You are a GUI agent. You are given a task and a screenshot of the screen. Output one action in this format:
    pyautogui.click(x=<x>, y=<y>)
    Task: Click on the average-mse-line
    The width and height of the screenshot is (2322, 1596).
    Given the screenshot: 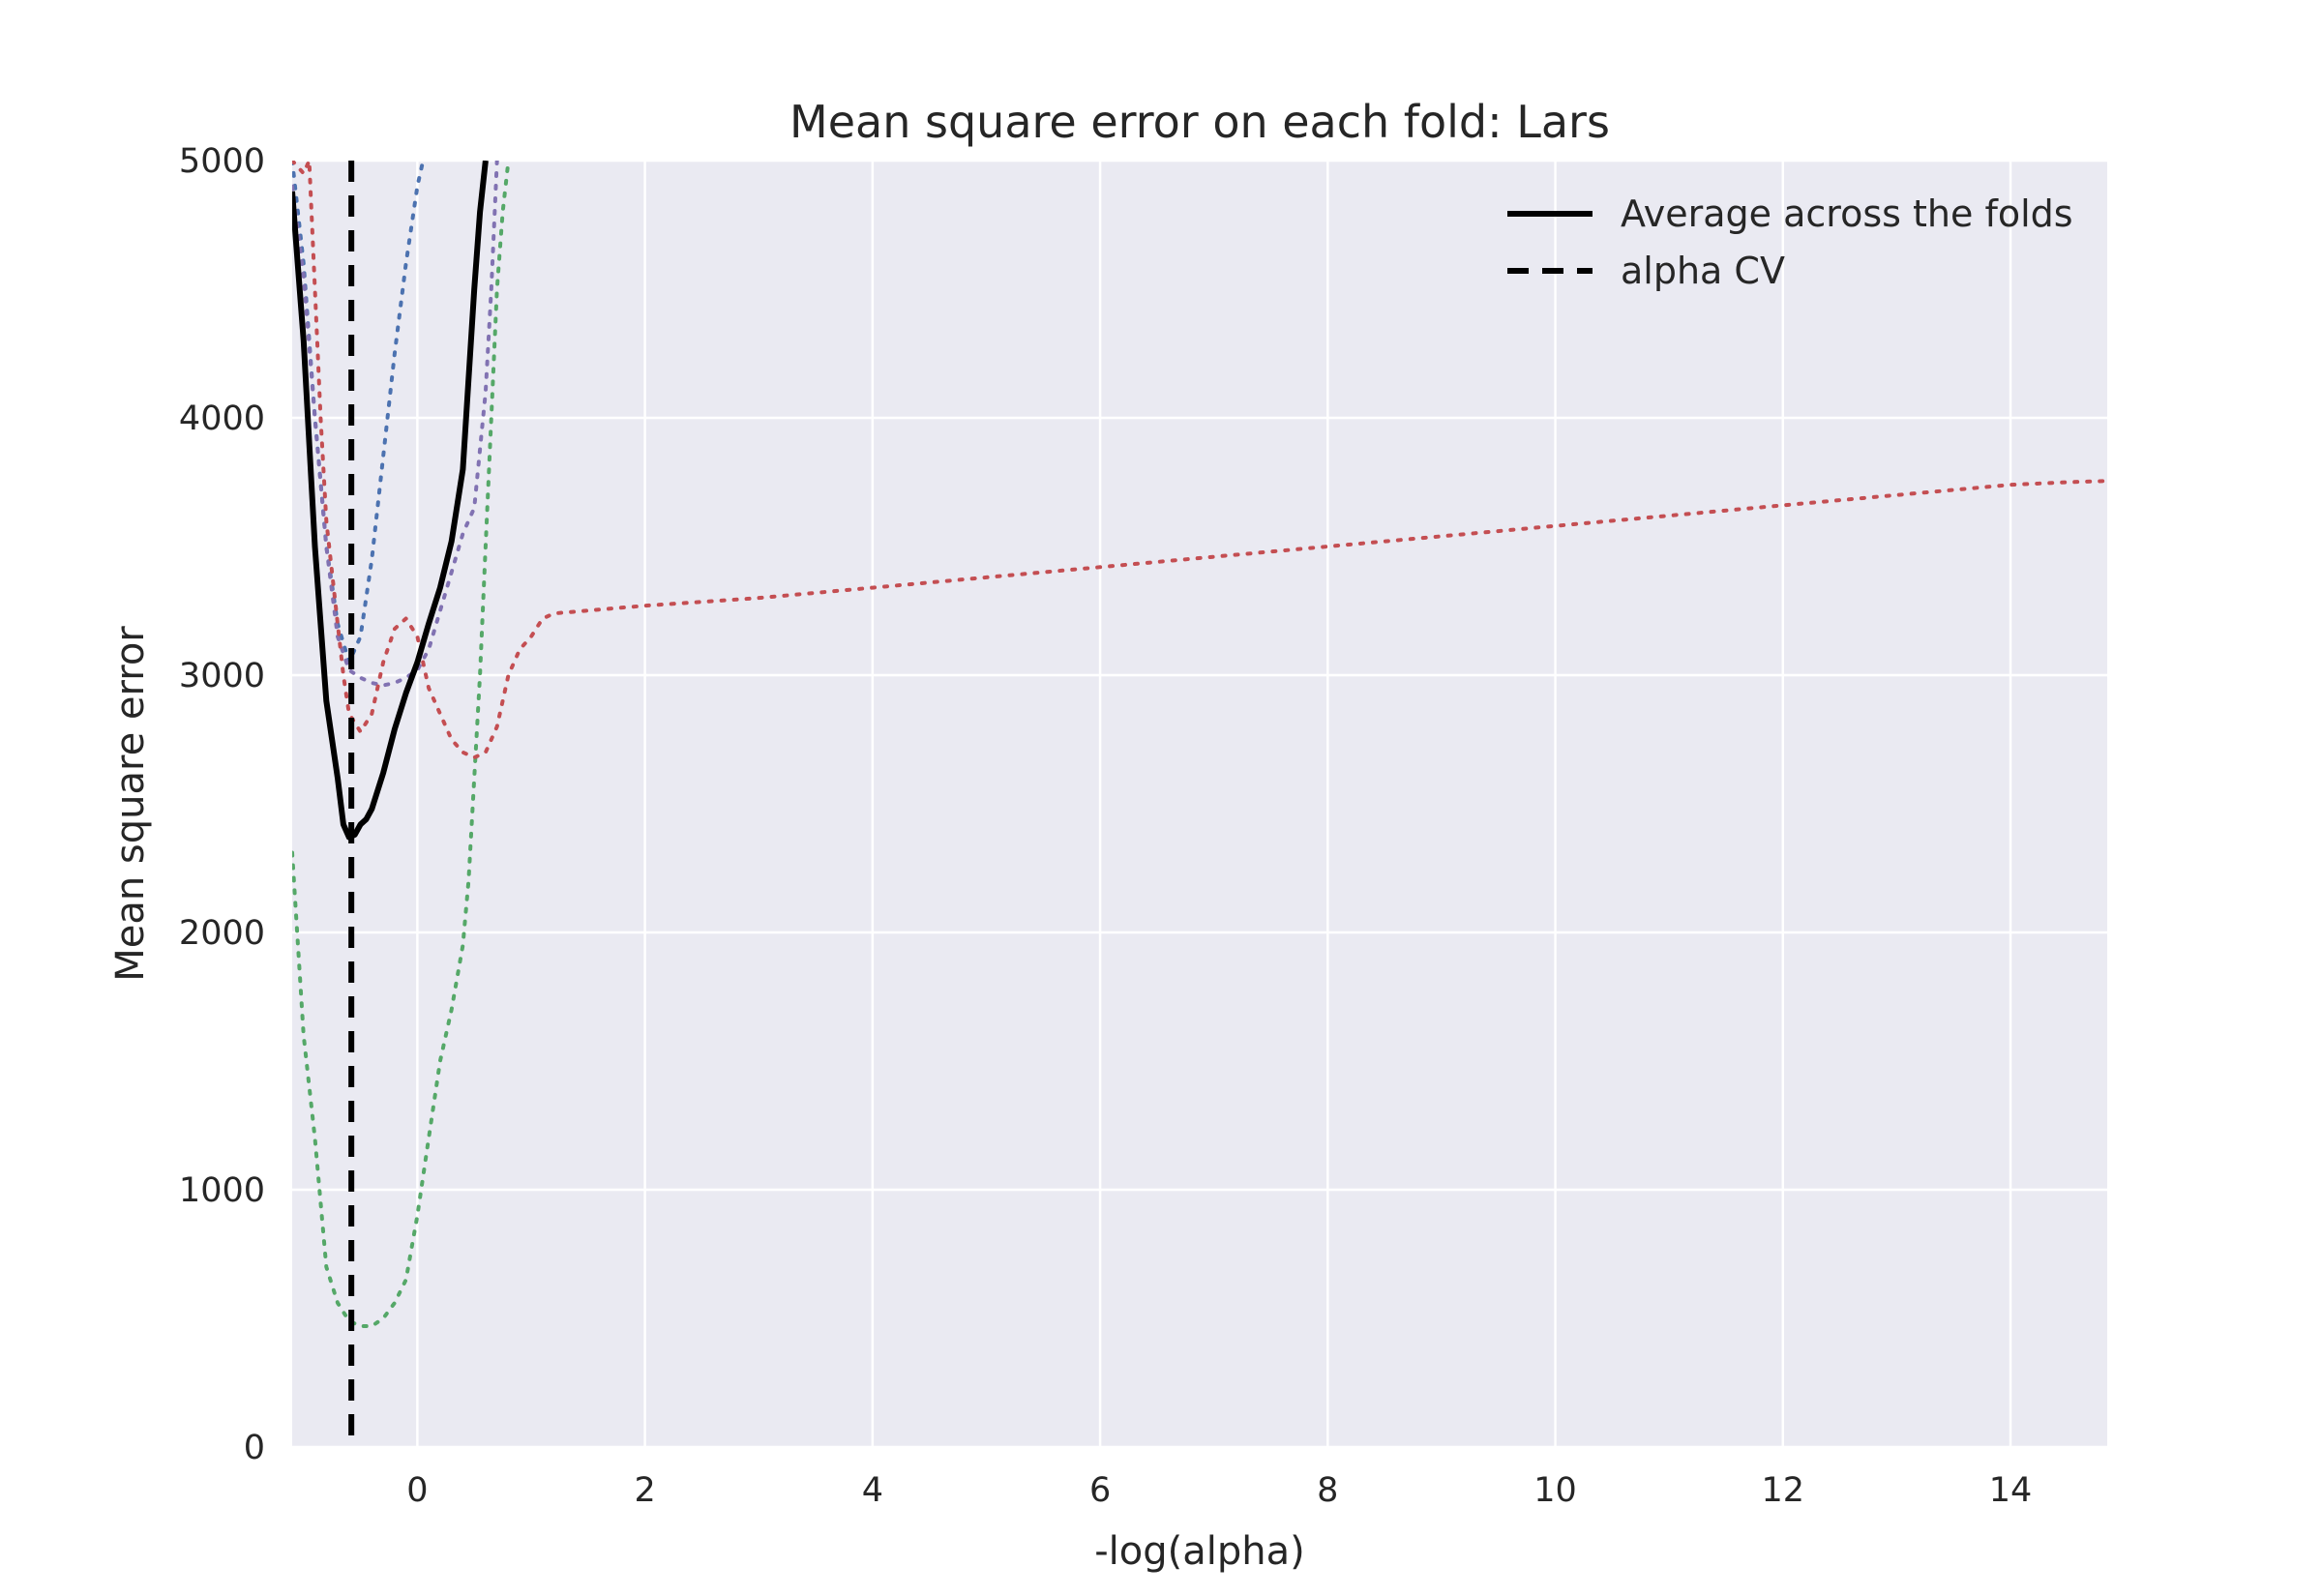 What is the action you would take?
    pyautogui.click(x=390, y=501)
    